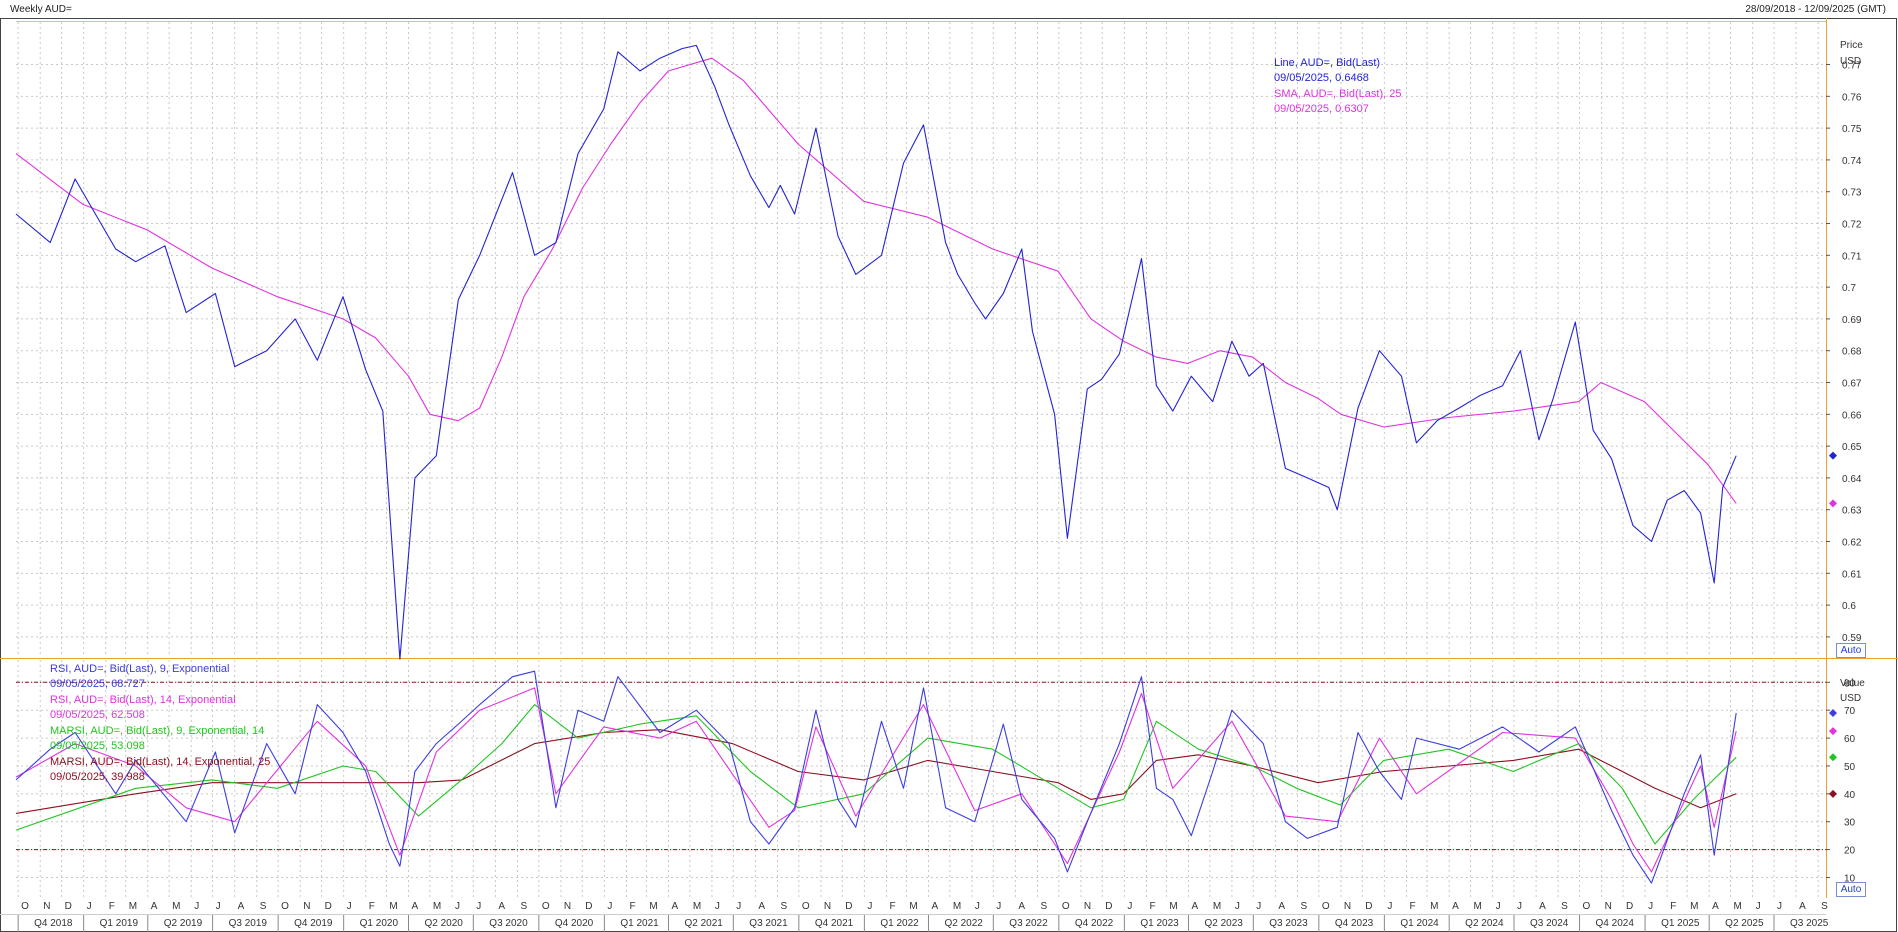 The image size is (1898, 932). Describe the element at coordinates (143, 700) in the screenshot. I see `legend-label: RSI, AUD=, Bid(Last), 14, Exponential` at that location.